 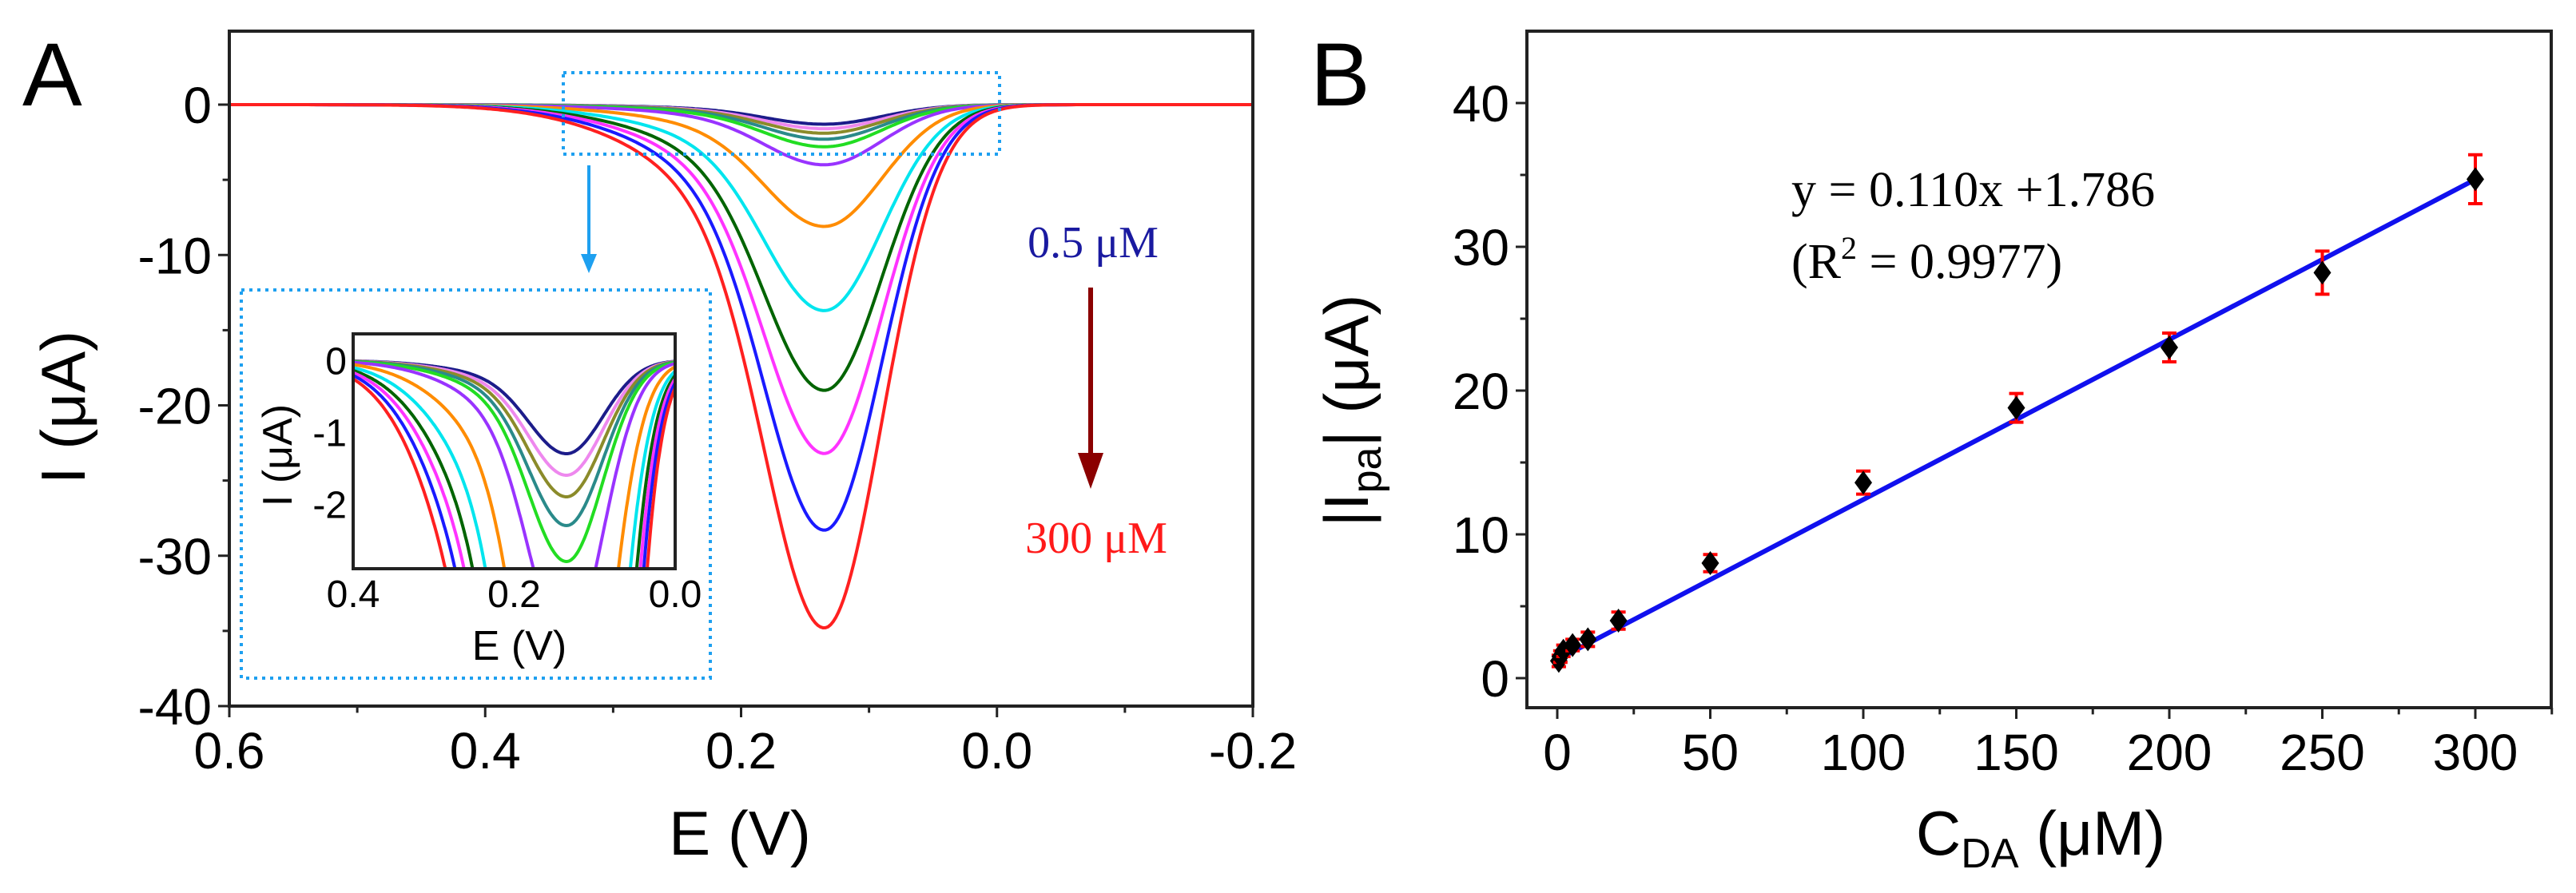 What do you see at coordinates (63, 407) in the screenshot?
I see `panel-a-ylabel: I (μA)` at bounding box center [63, 407].